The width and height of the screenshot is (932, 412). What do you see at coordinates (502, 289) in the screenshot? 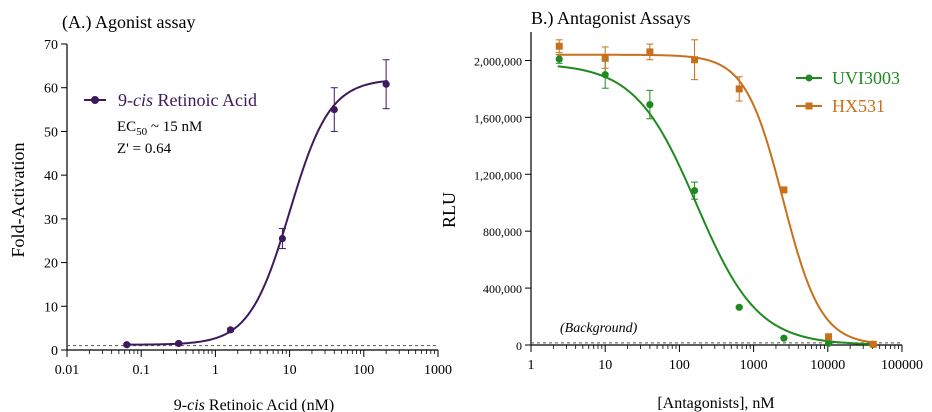
I see `y-tick-label: 400,000` at bounding box center [502, 289].